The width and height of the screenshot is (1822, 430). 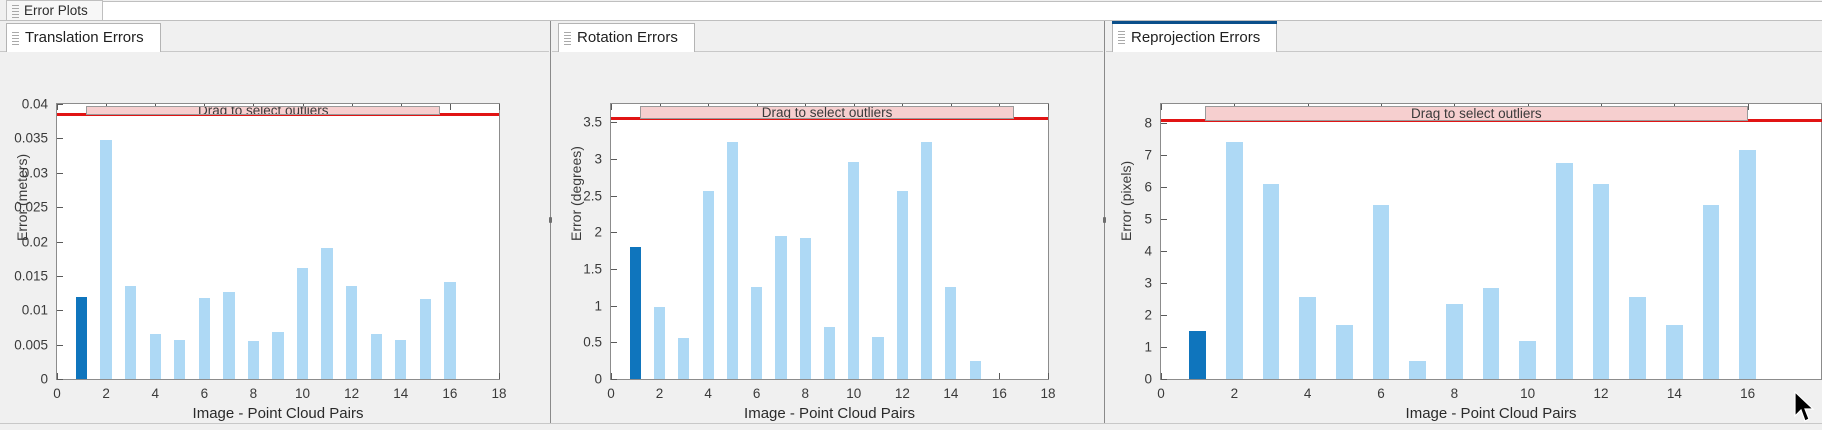 What do you see at coordinates (1148, 187) in the screenshot?
I see `y-axis-tick-label: 6` at bounding box center [1148, 187].